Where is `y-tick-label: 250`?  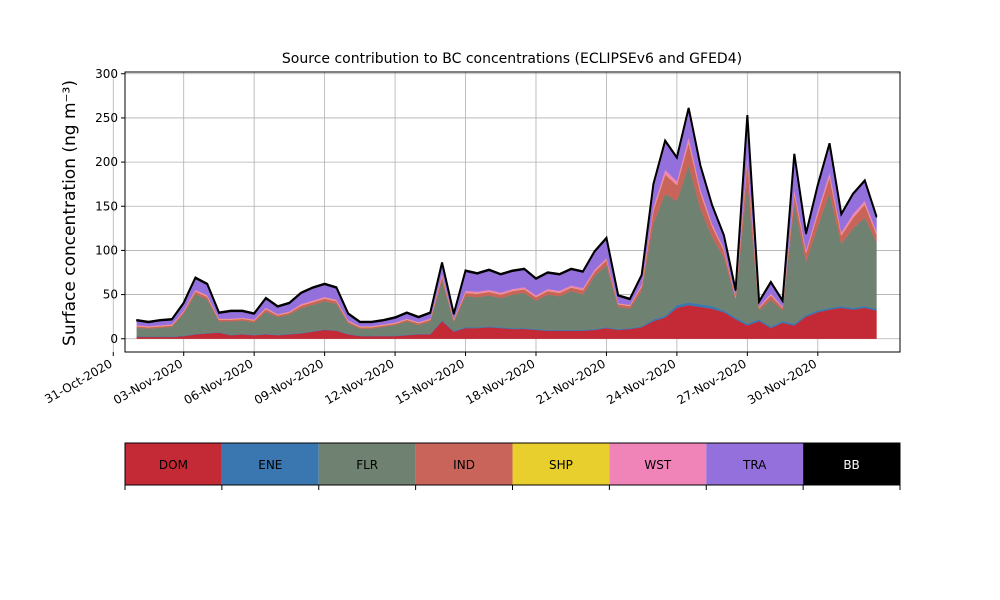 y-tick-label: 250 is located at coordinates (106, 118).